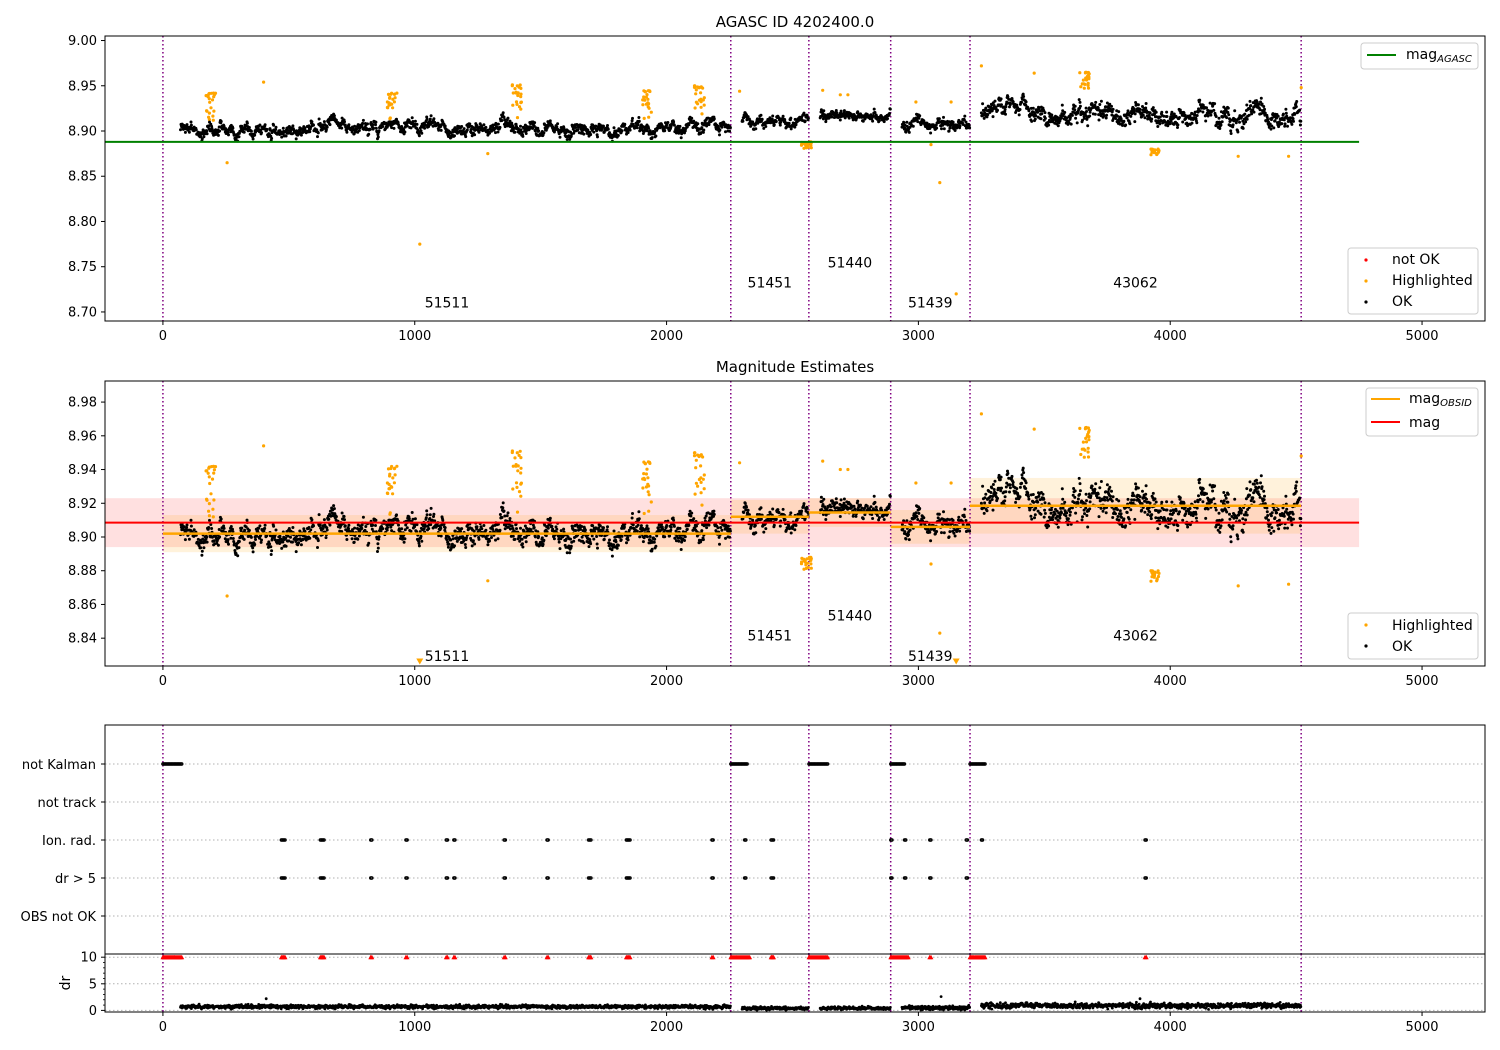  Describe the element at coordinates (1366, 260) in the screenshot. I see `not-ok-legend-marker` at that location.